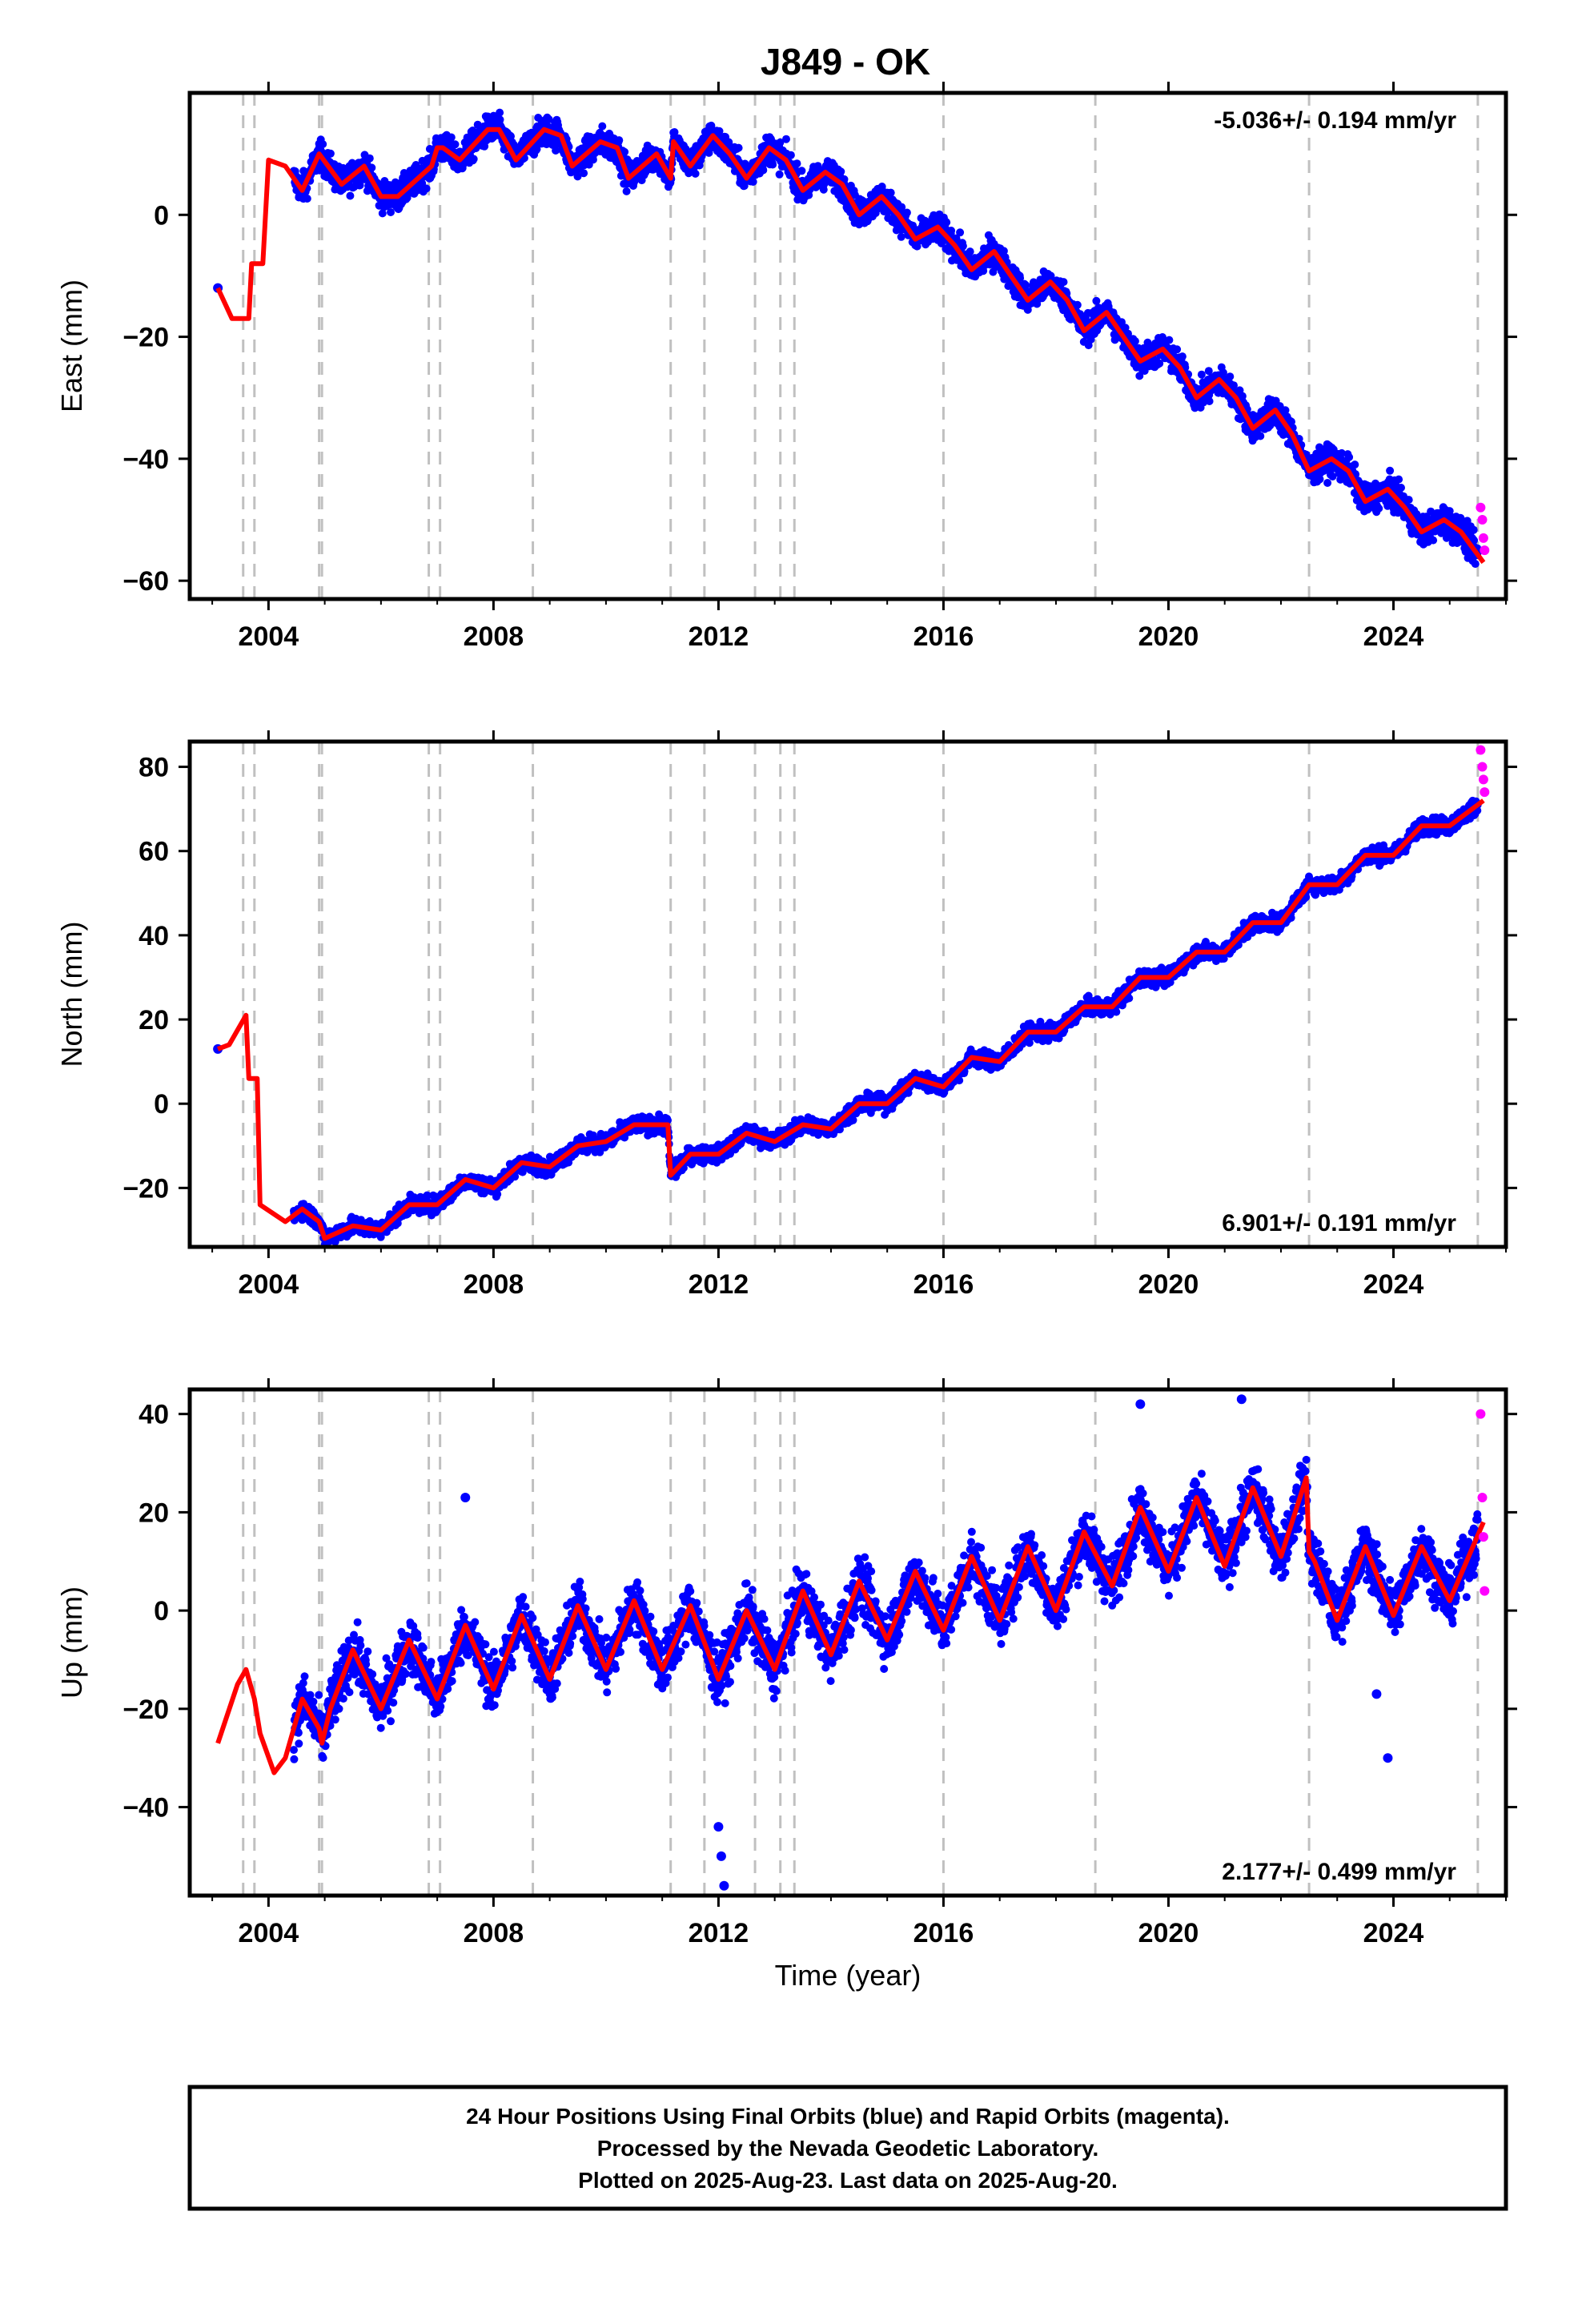 This screenshot has width=1582, height=2324. I want to click on y-tick-label: −60, so click(145, 581).